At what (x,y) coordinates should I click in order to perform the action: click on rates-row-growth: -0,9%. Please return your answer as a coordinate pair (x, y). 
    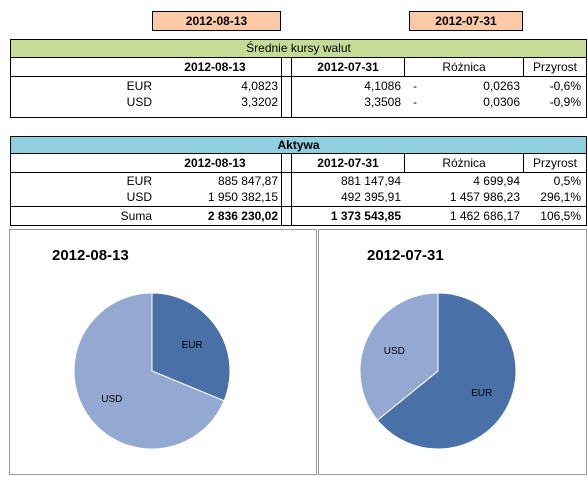
    Looking at the image, I should click on (565, 102).